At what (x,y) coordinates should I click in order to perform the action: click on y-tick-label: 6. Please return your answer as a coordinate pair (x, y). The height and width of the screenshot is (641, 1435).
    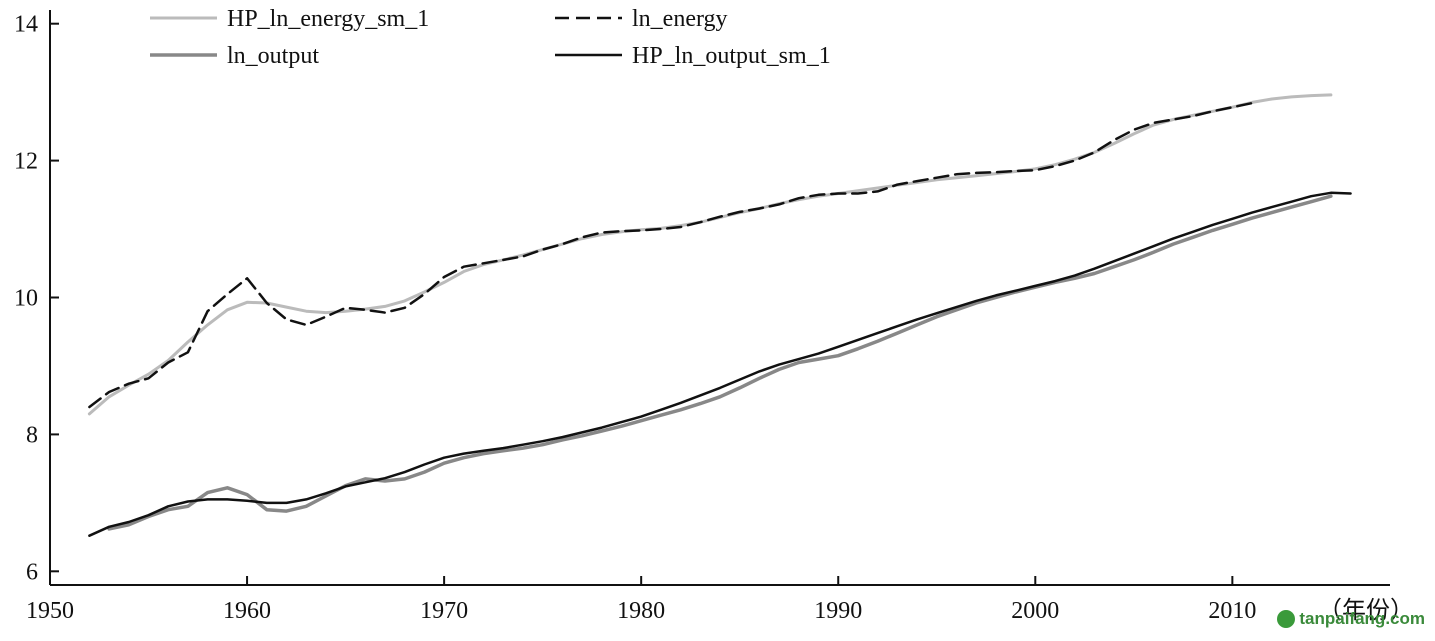
    Looking at the image, I should click on (32, 572).